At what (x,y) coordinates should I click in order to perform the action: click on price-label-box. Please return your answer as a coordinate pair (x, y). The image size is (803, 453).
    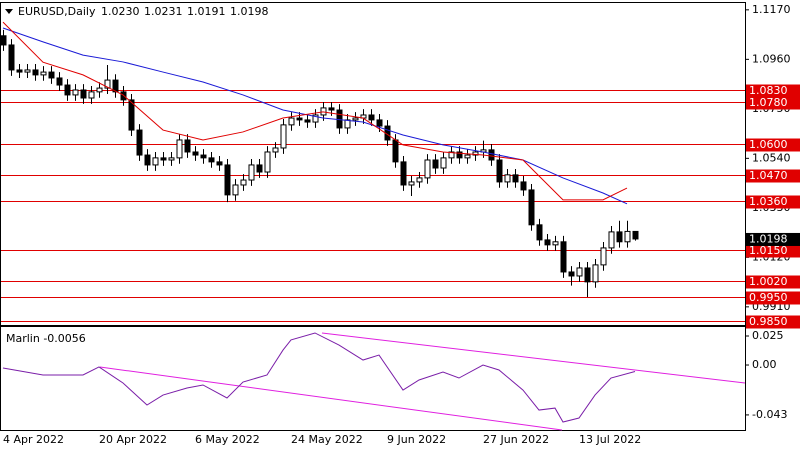
    Looking at the image, I should click on (773, 239).